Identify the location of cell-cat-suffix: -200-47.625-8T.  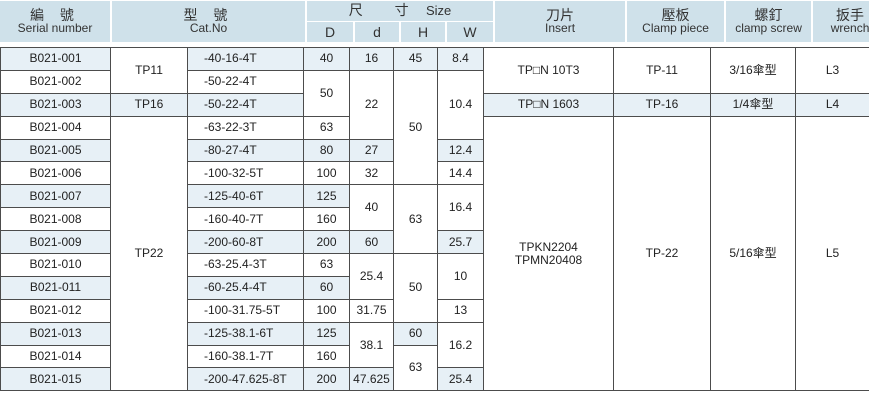
(245, 379).